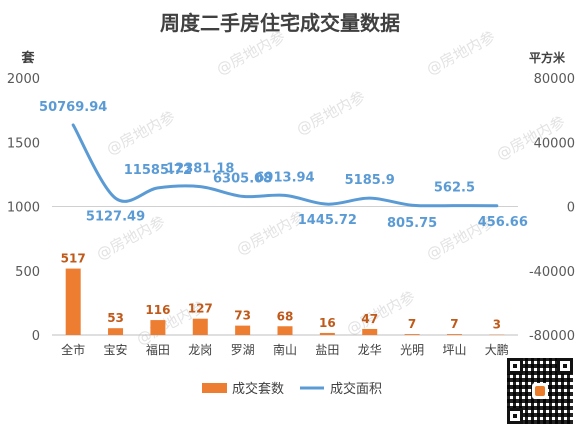 The width and height of the screenshot is (577, 430). What do you see at coordinates (554, 143) in the screenshot?
I see `right-tick-label: 40000` at bounding box center [554, 143].